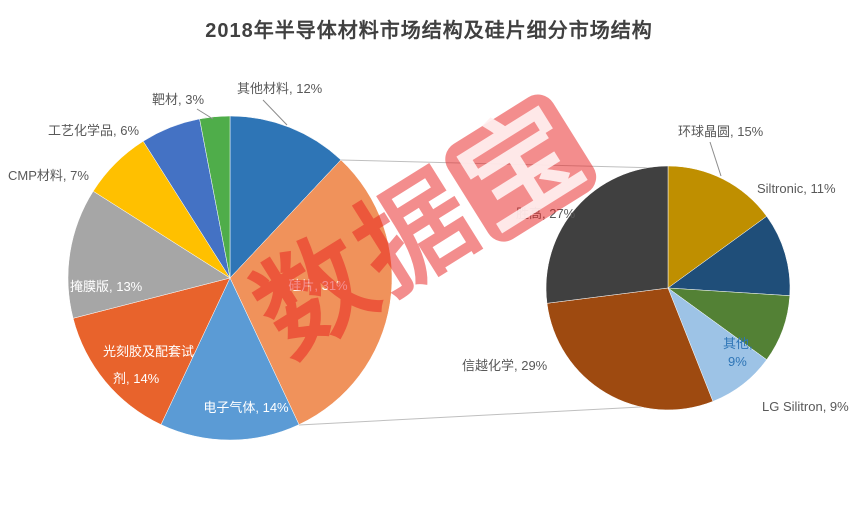 The image size is (858, 512). What do you see at coordinates (429, 31) in the screenshot?
I see `chart-title: 2018年半导体材料市场结构及硅片细分市场结构` at bounding box center [429, 31].